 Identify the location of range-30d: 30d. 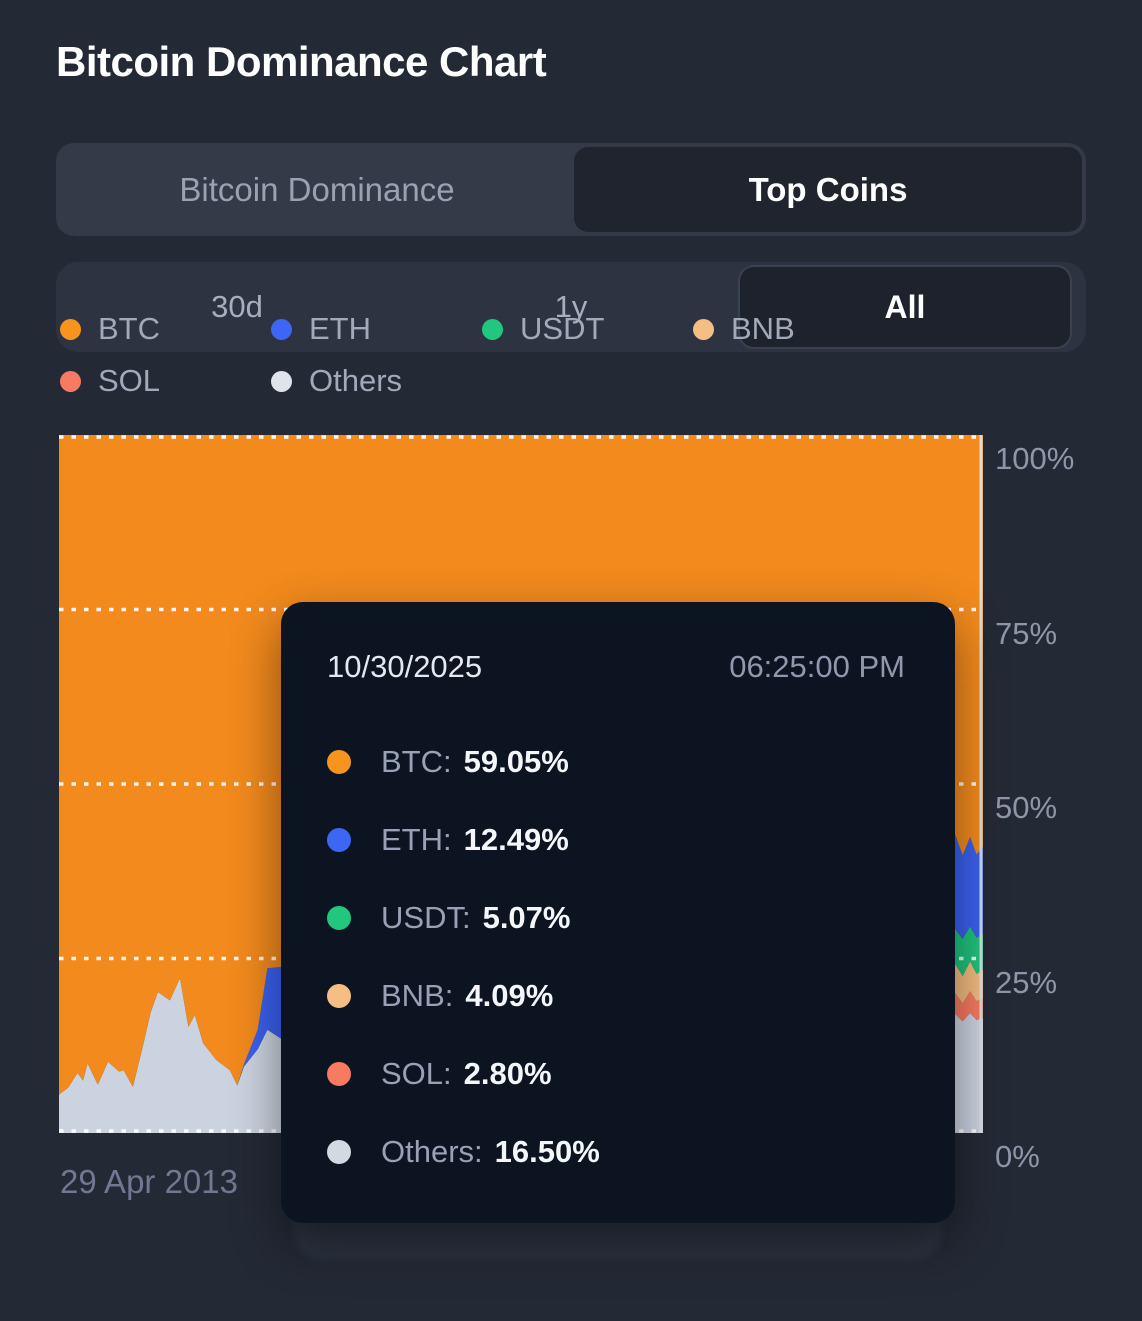
(237, 306).